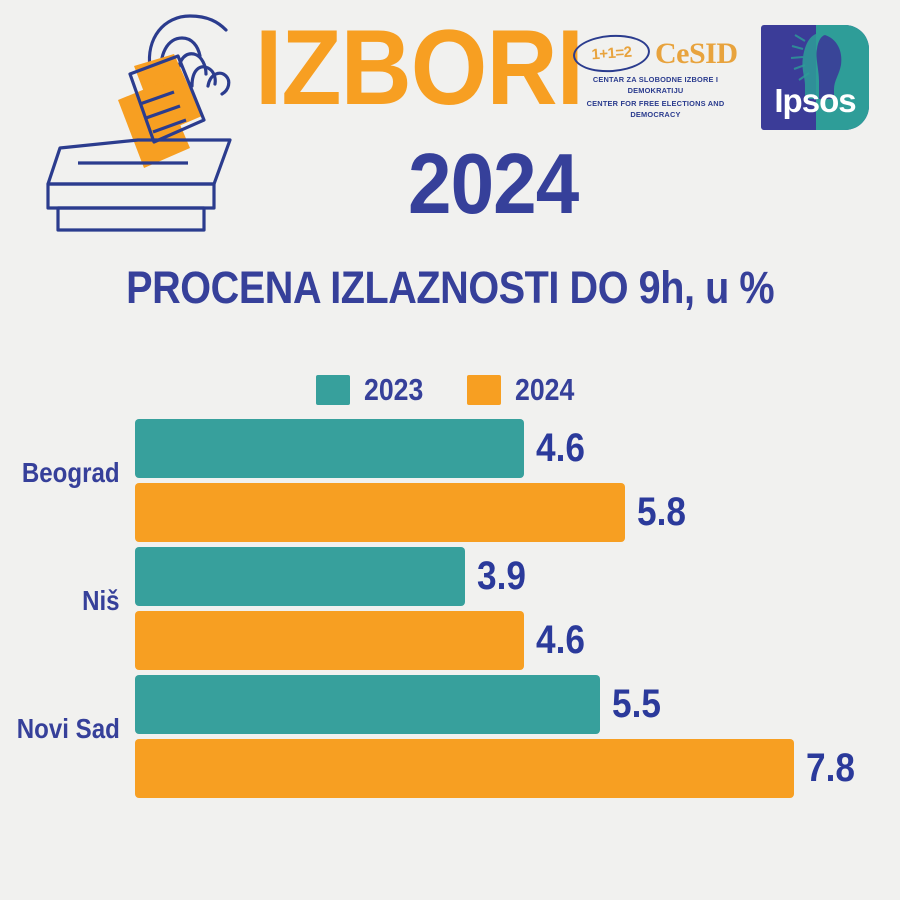 This screenshot has width=900, height=900. What do you see at coordinates (465, 768) in the screenshot?
I see `bar-novi-sad-2024` at bounding box center [465, 768].